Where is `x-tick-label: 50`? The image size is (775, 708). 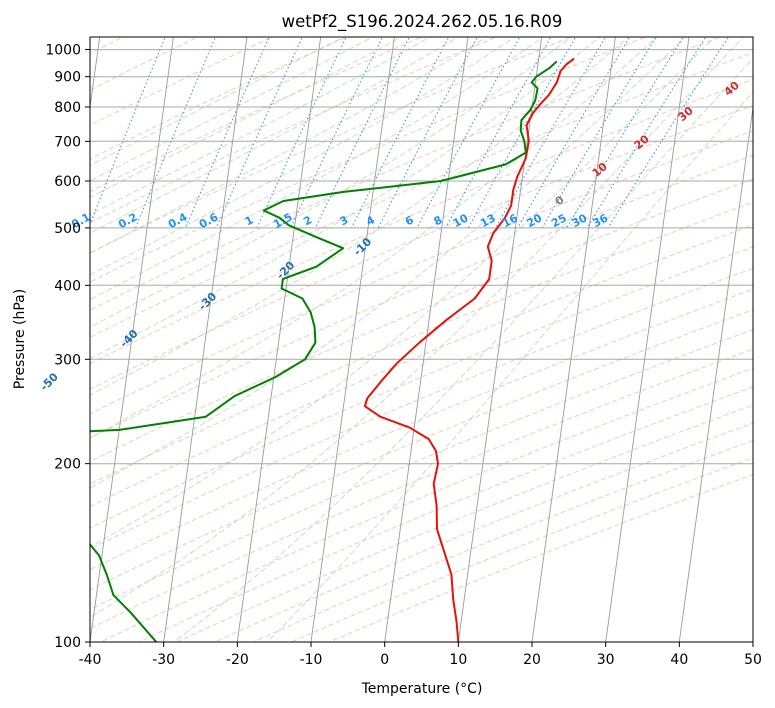
x-tick-label: 50 is located at coordinates (753, 660).